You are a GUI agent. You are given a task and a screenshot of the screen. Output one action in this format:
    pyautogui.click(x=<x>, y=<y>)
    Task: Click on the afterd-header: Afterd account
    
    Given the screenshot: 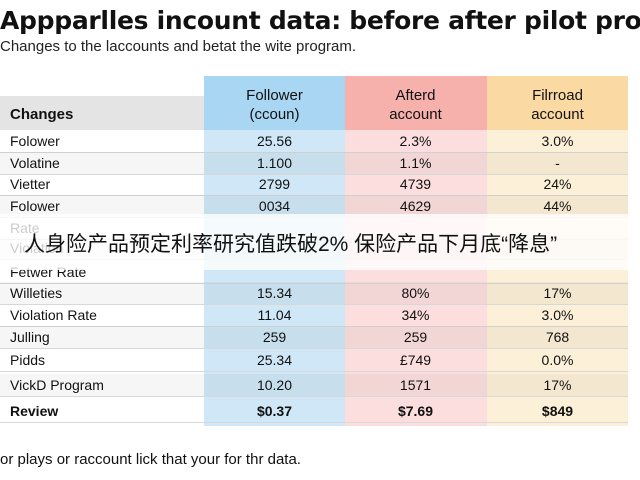 What is the action you would take?
    pyautogui.click(x=415, y=105)
    